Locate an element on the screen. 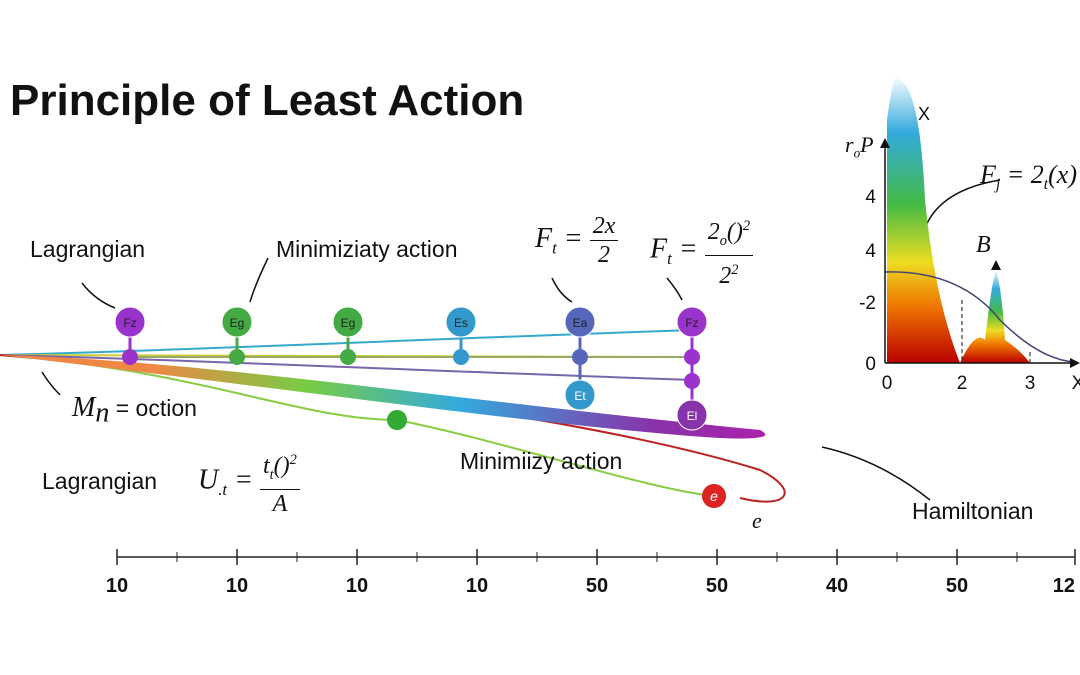  inset-x-tick: X is located at coordinates (1076, 383).